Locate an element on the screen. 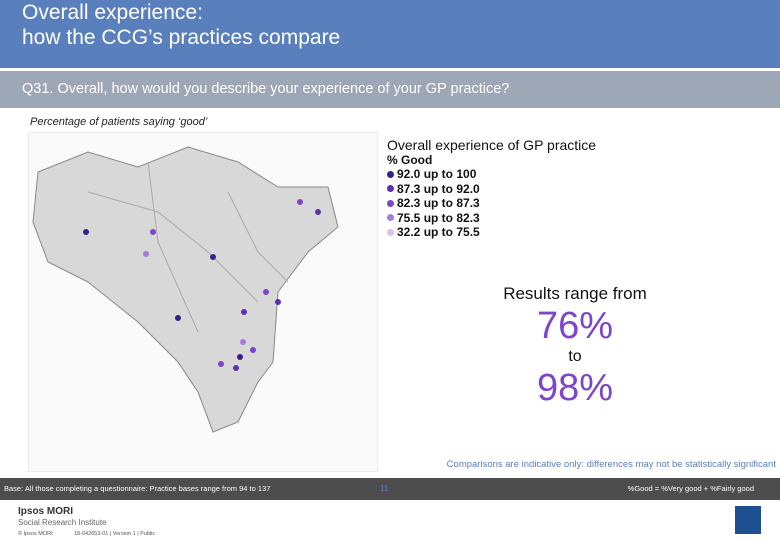 The width and height of the screenshot is (780, 540). legend-label: 75.5 up to 82.3 is located at coordinates (438, 217).